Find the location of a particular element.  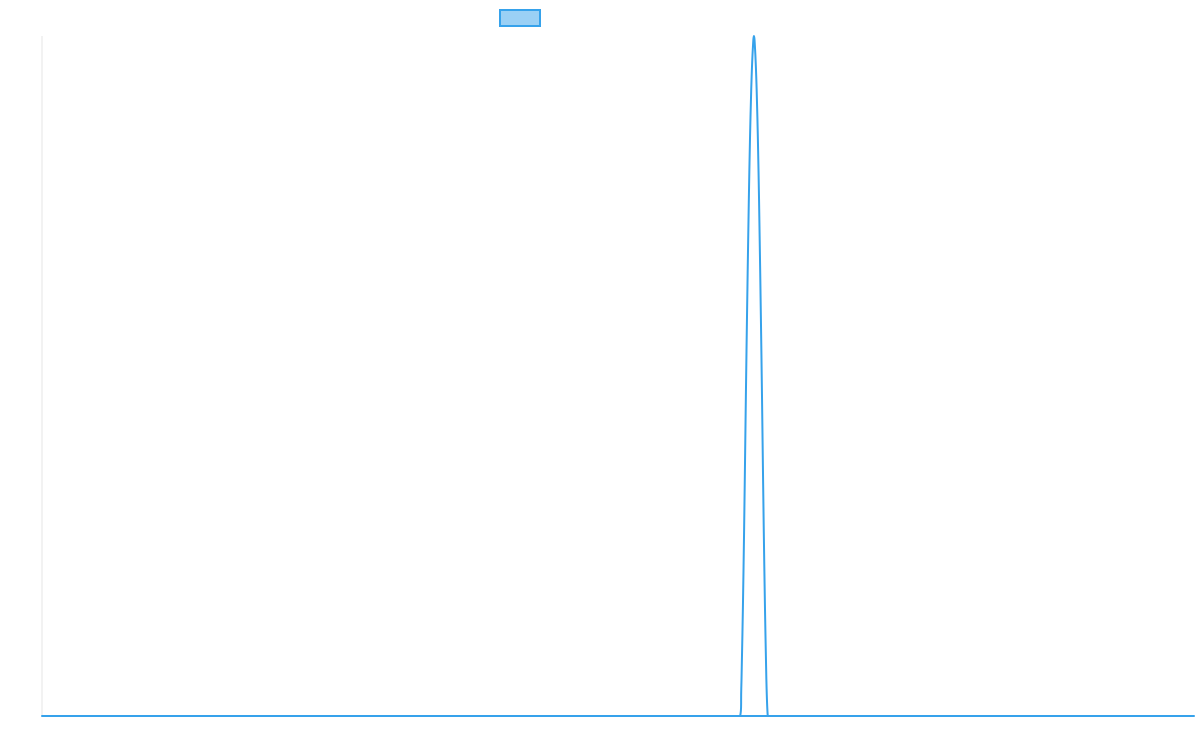

legend is located at coordinates (520, 18).